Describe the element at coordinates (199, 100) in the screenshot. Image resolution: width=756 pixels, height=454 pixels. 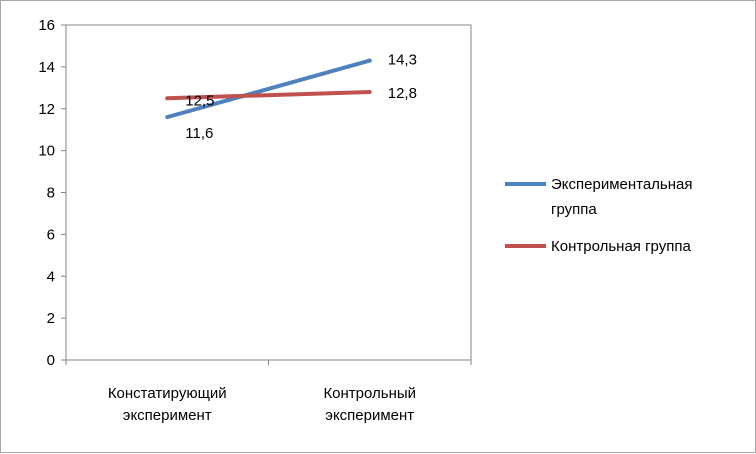
I see `data-label: 12,5` at that location.